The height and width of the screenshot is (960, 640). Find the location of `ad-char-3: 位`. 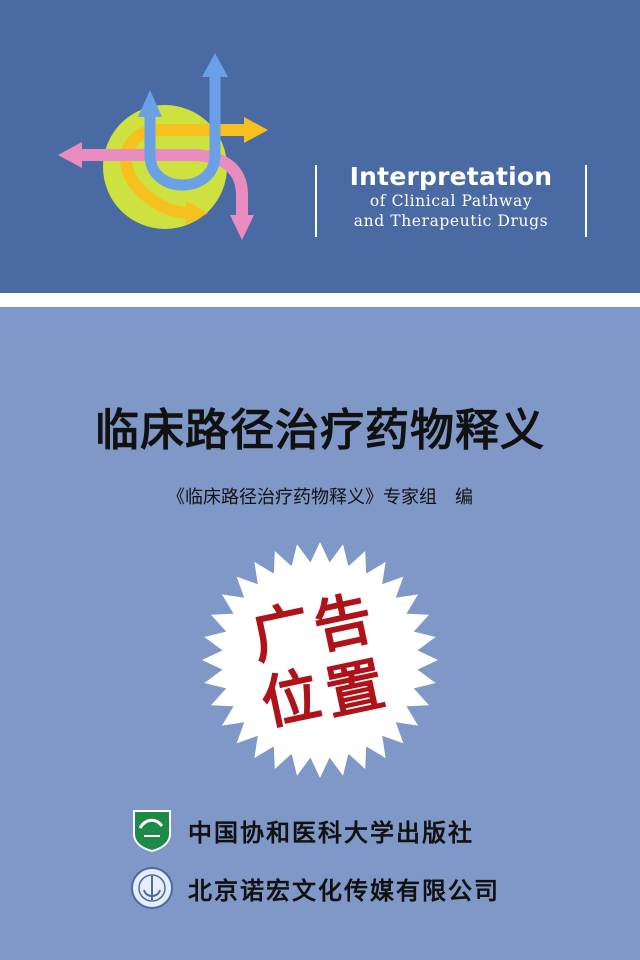

ad-char-3: 位 is located at coordinates (291, 699).